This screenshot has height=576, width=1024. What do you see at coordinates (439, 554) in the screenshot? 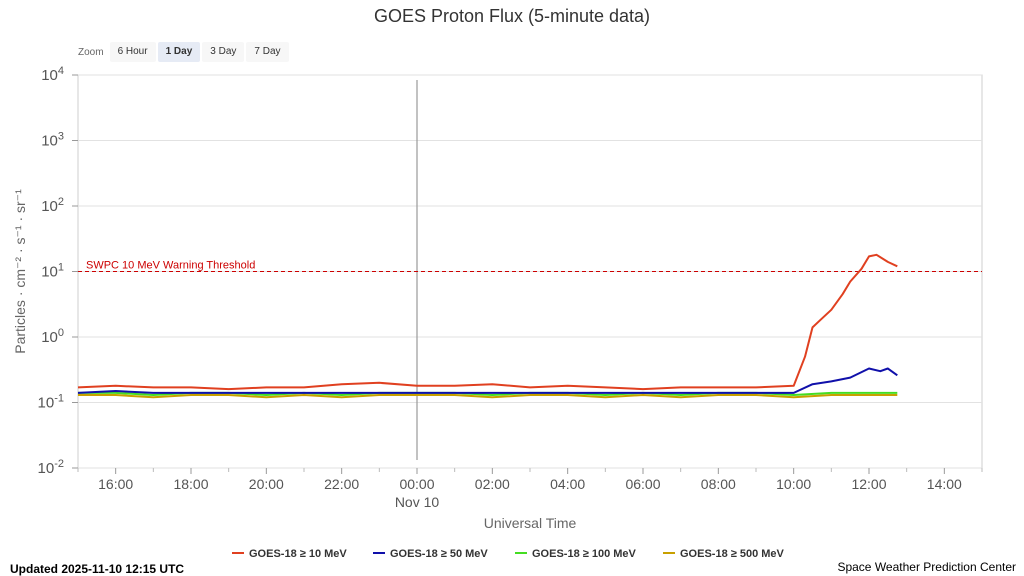
I see `legend-entry: GOES-18 ≥ 50 MeV` at bounding box center [439, 554].